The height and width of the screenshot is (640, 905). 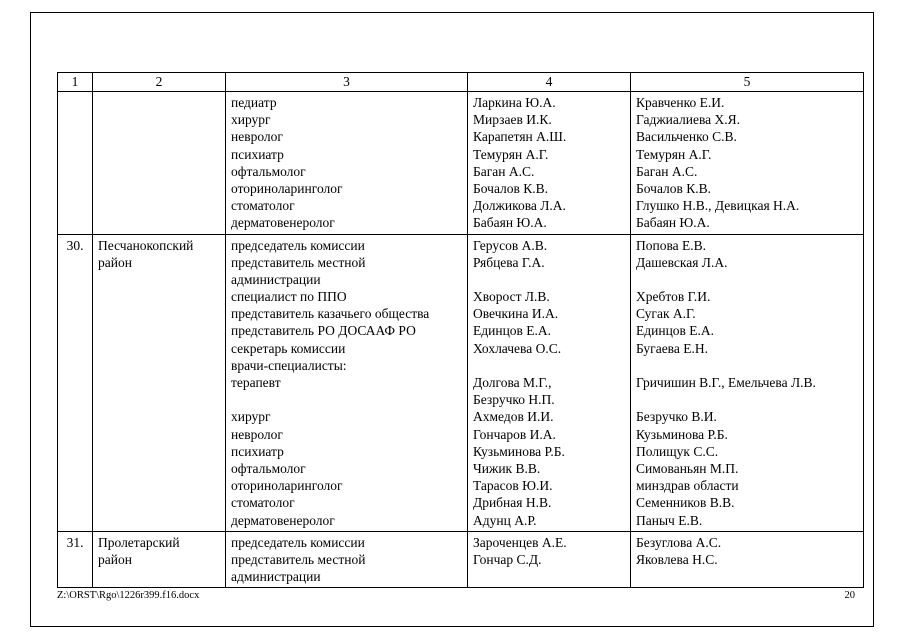 I want to click on text-line: Герусов А.В., so click(x=510, y=245).